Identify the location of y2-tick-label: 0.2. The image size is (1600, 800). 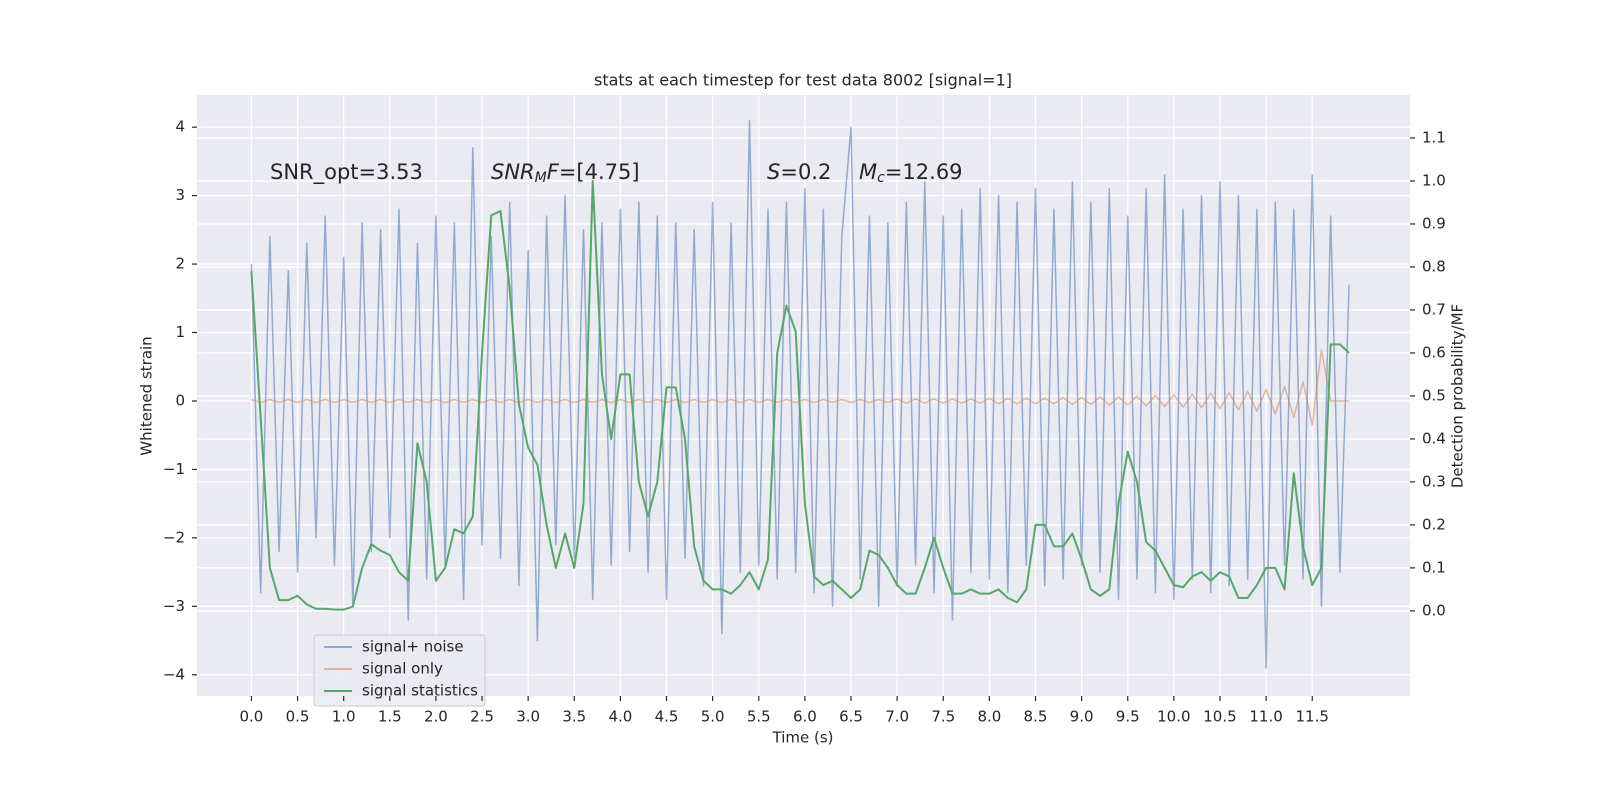
(1434, 524).